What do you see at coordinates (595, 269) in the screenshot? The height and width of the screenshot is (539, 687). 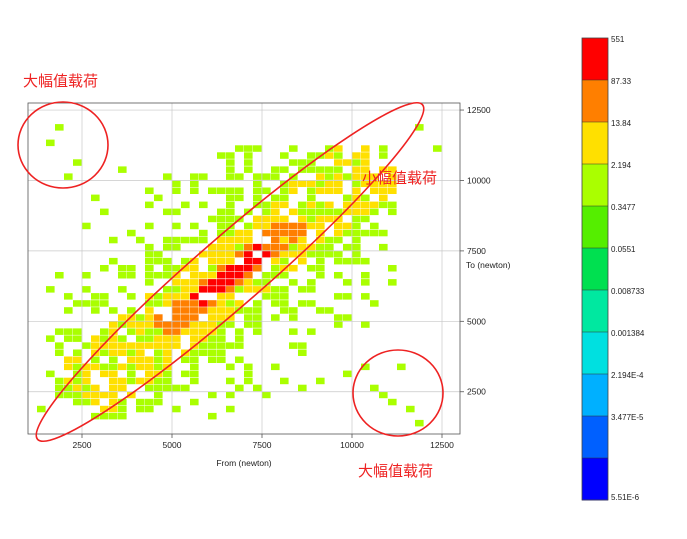 I see `color-scale-border` at bounding box center [595, 269].